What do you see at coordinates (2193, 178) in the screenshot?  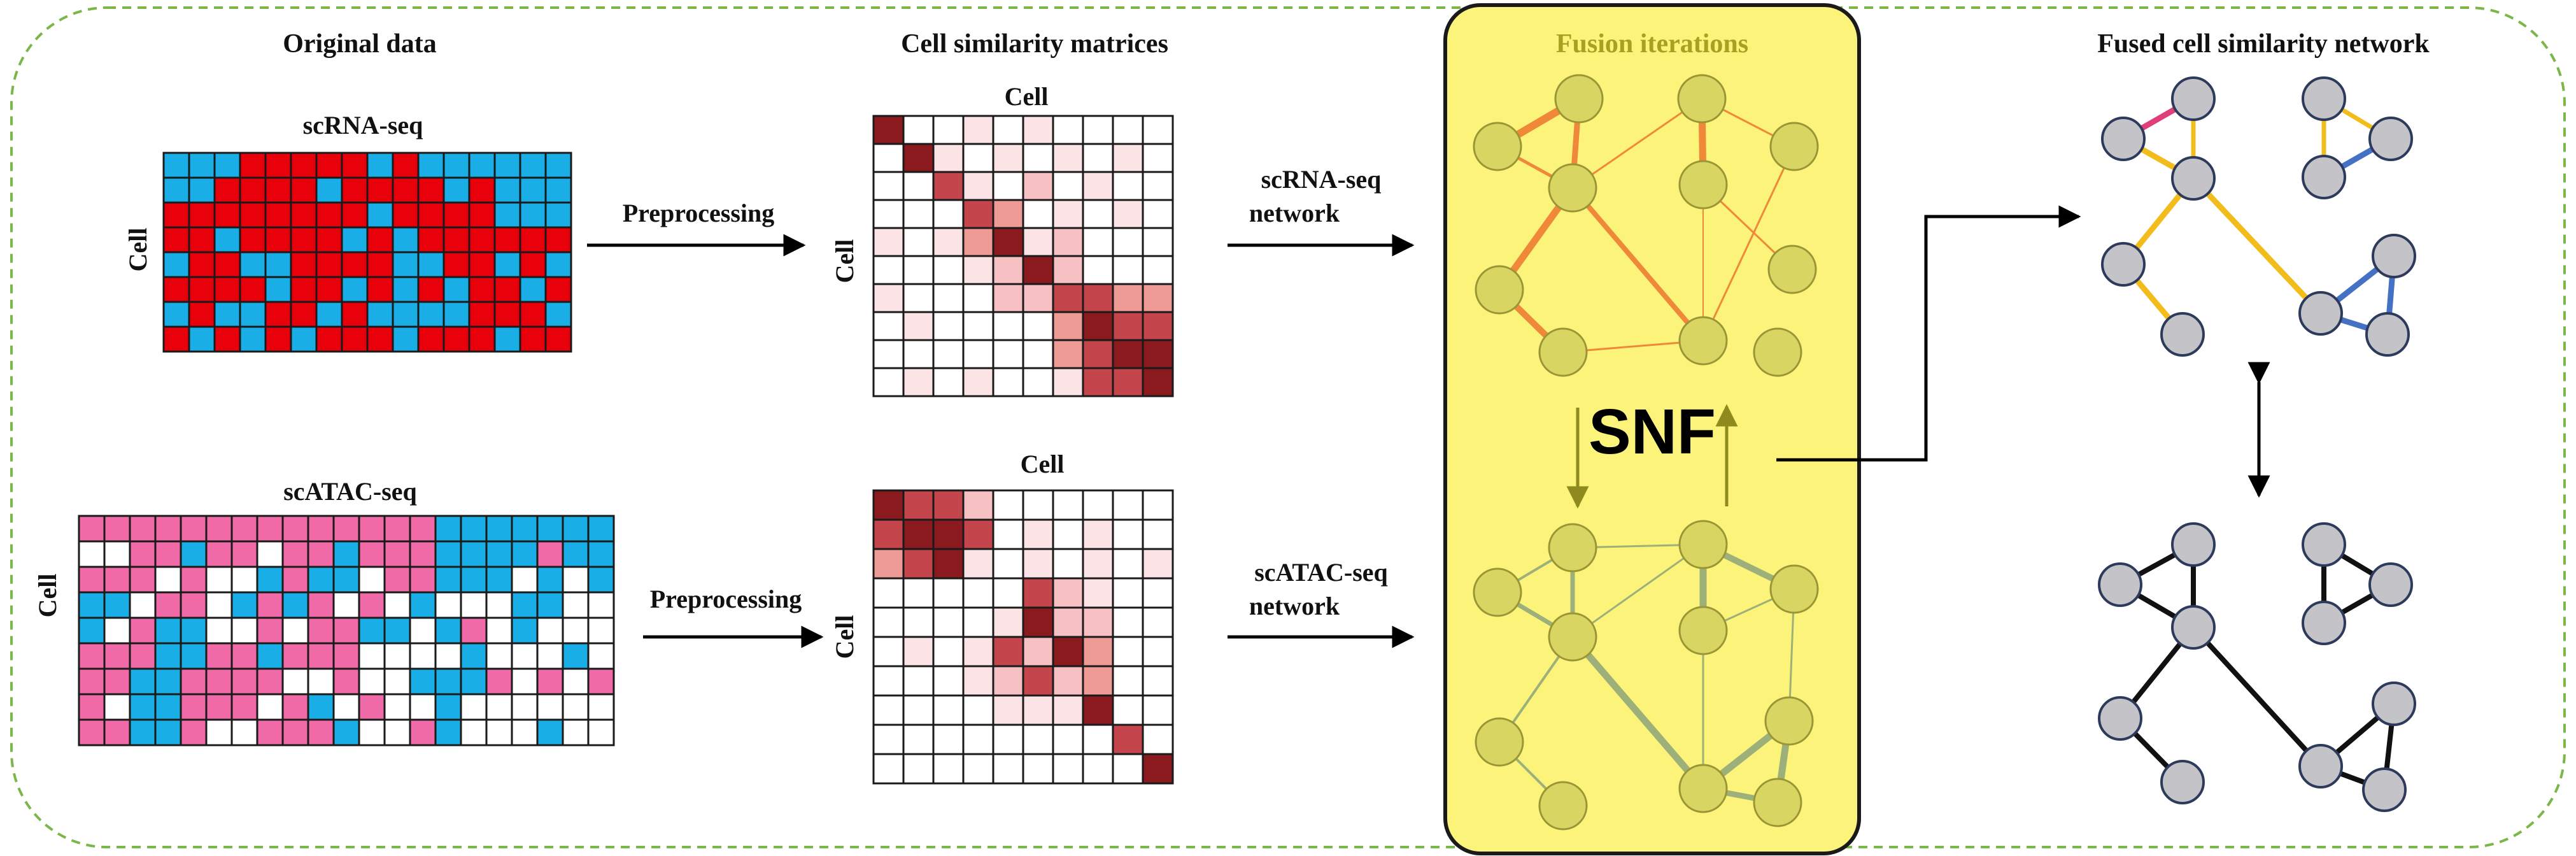 I see `fused-network-node` at bounding box center [2193, 178].